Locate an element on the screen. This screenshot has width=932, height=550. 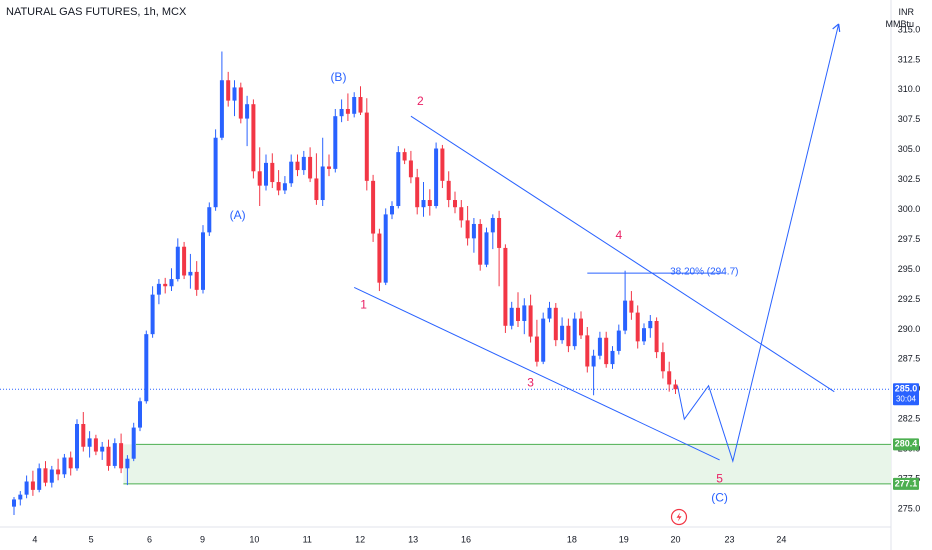
time-tick-label: 11 is located at coordinates (307, 539).